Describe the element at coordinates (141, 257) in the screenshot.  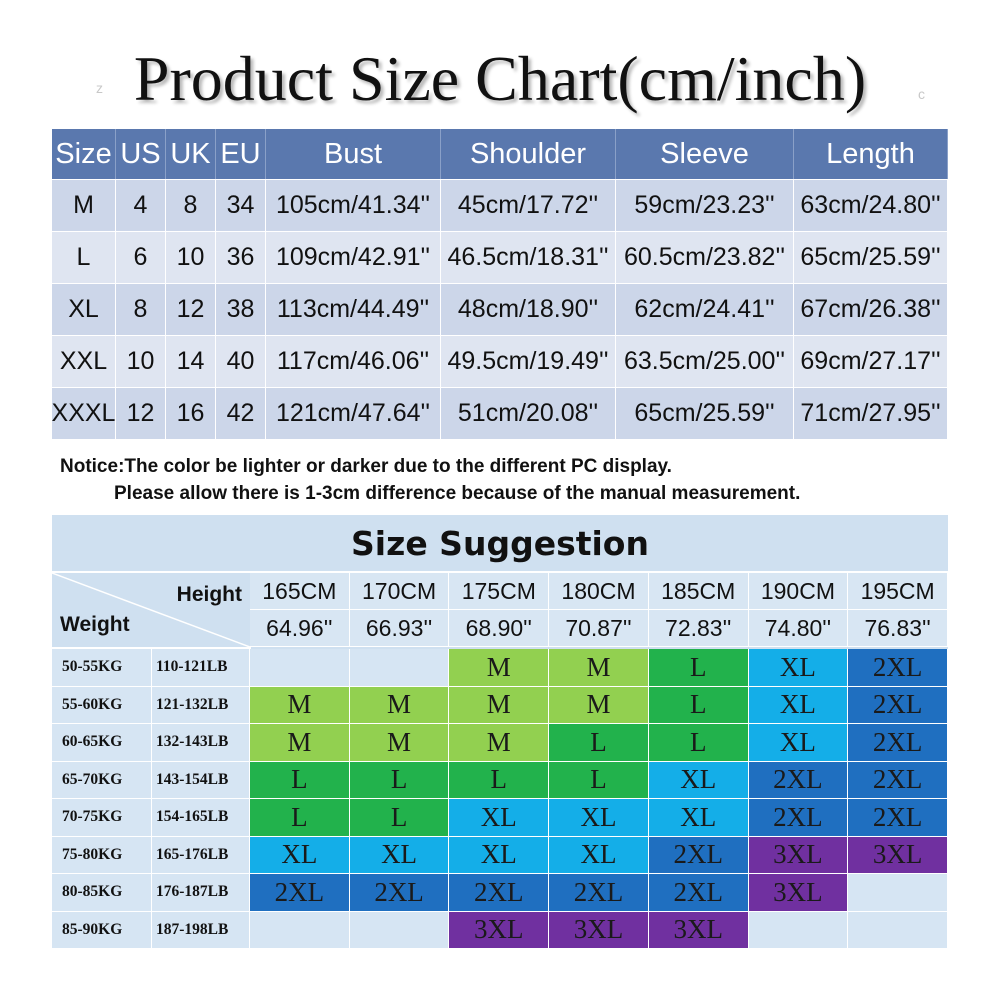
I see `size-table-cell: 6` at that location.